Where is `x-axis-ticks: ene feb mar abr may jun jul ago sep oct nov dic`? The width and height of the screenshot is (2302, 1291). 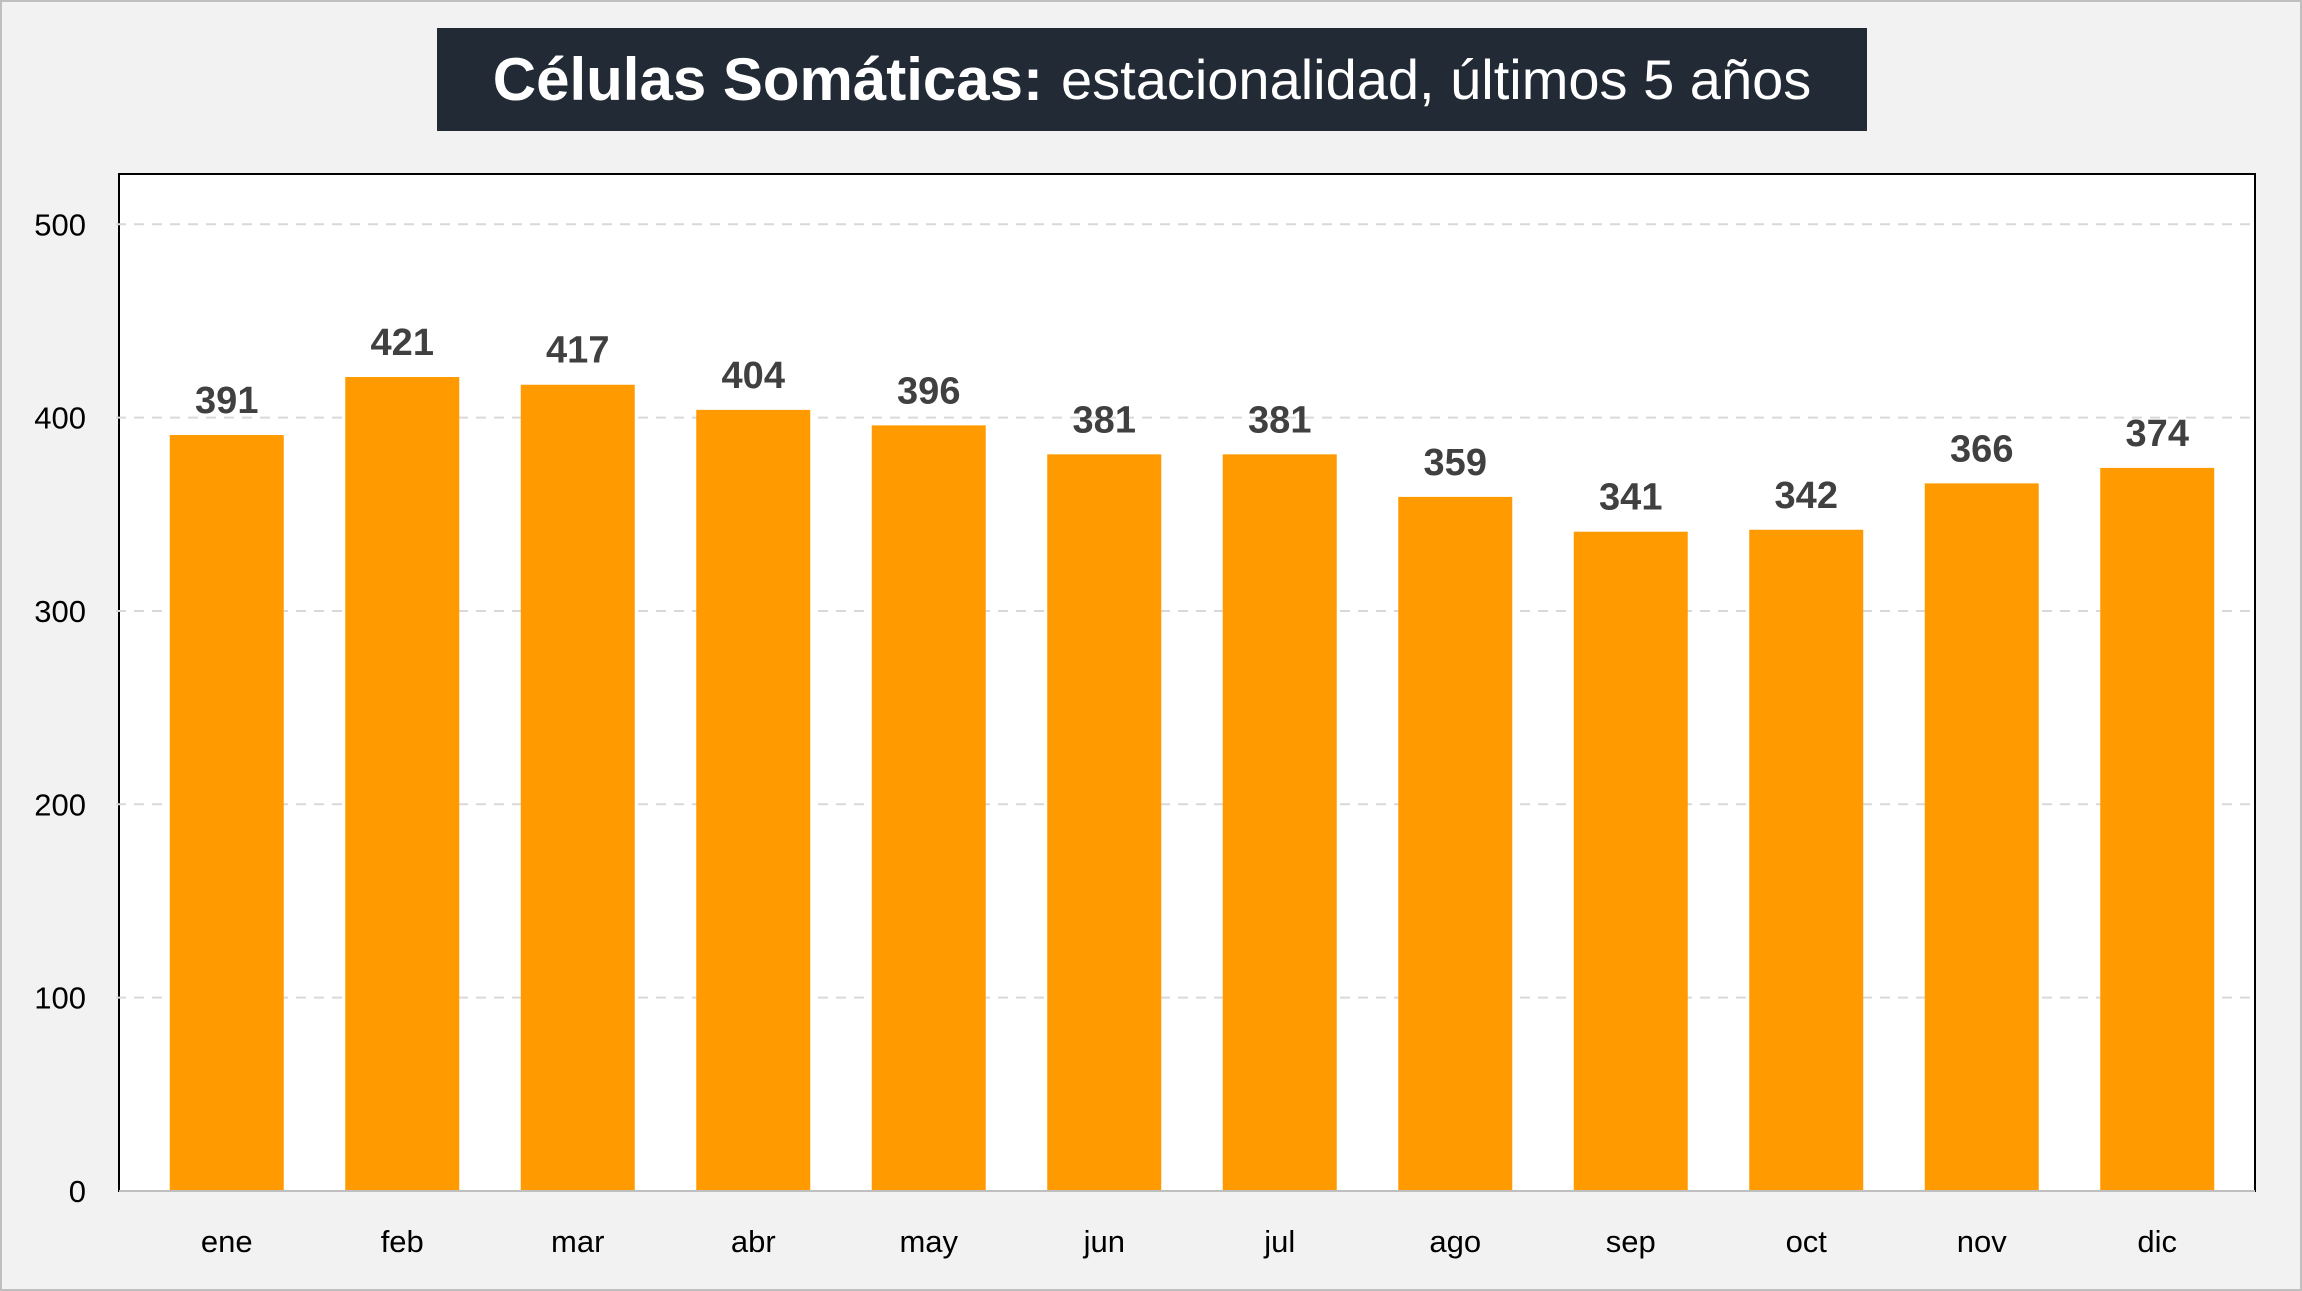 x-axis-ticks: ene feb mar abr may jun jul ago sep oct nov dic is located at coordinates (1189, 1241).